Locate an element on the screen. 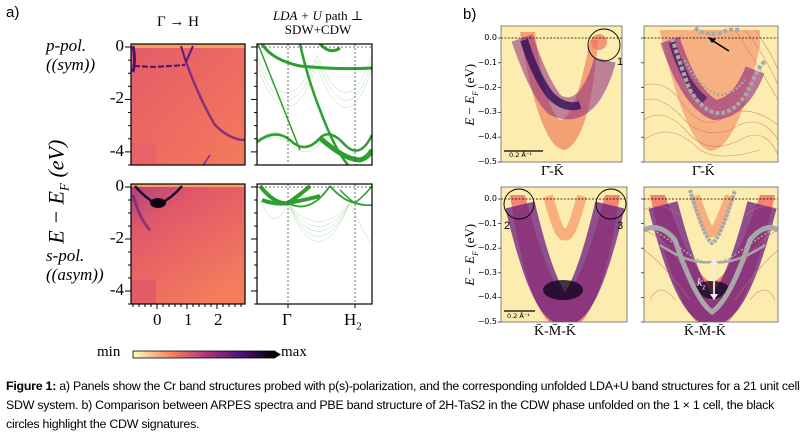 This screenshot has height=445, width=808. spectral-band-core is located at coordinates (551, 74).